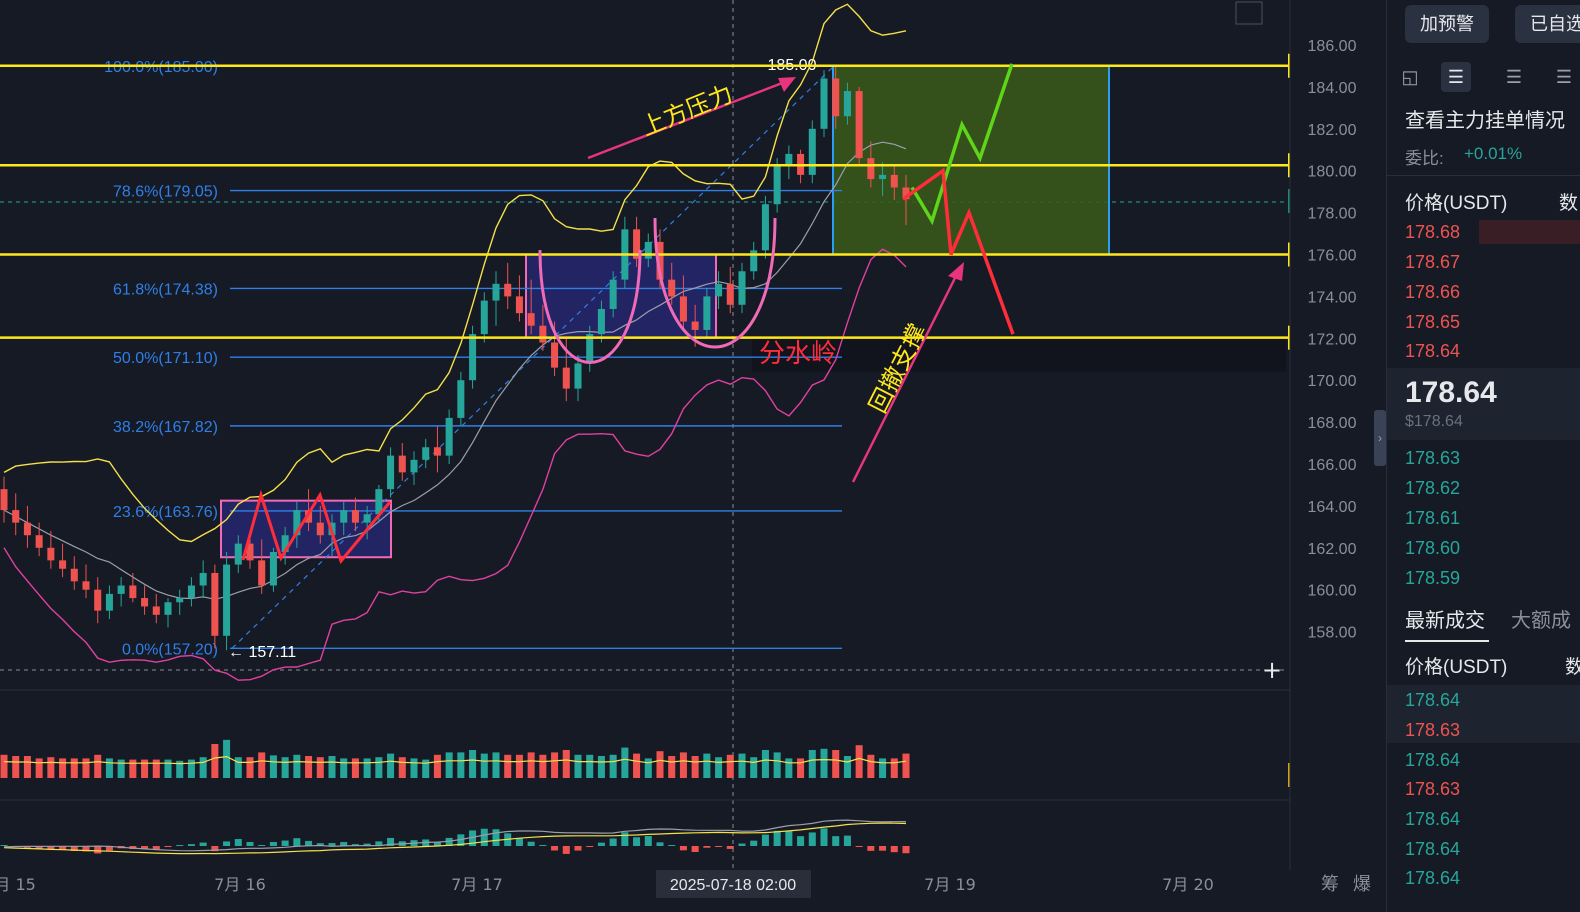  What do you see at coordinates (165, 358) in the screenshot?
I see `fib-level-label: 50.0%(171.10)` at bounding box center [165, 358].